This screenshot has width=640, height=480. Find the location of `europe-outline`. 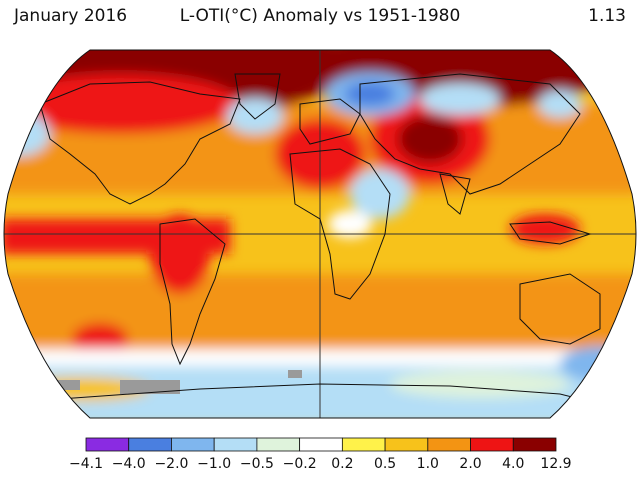

europe-outline is located at coordinates (330, 121).